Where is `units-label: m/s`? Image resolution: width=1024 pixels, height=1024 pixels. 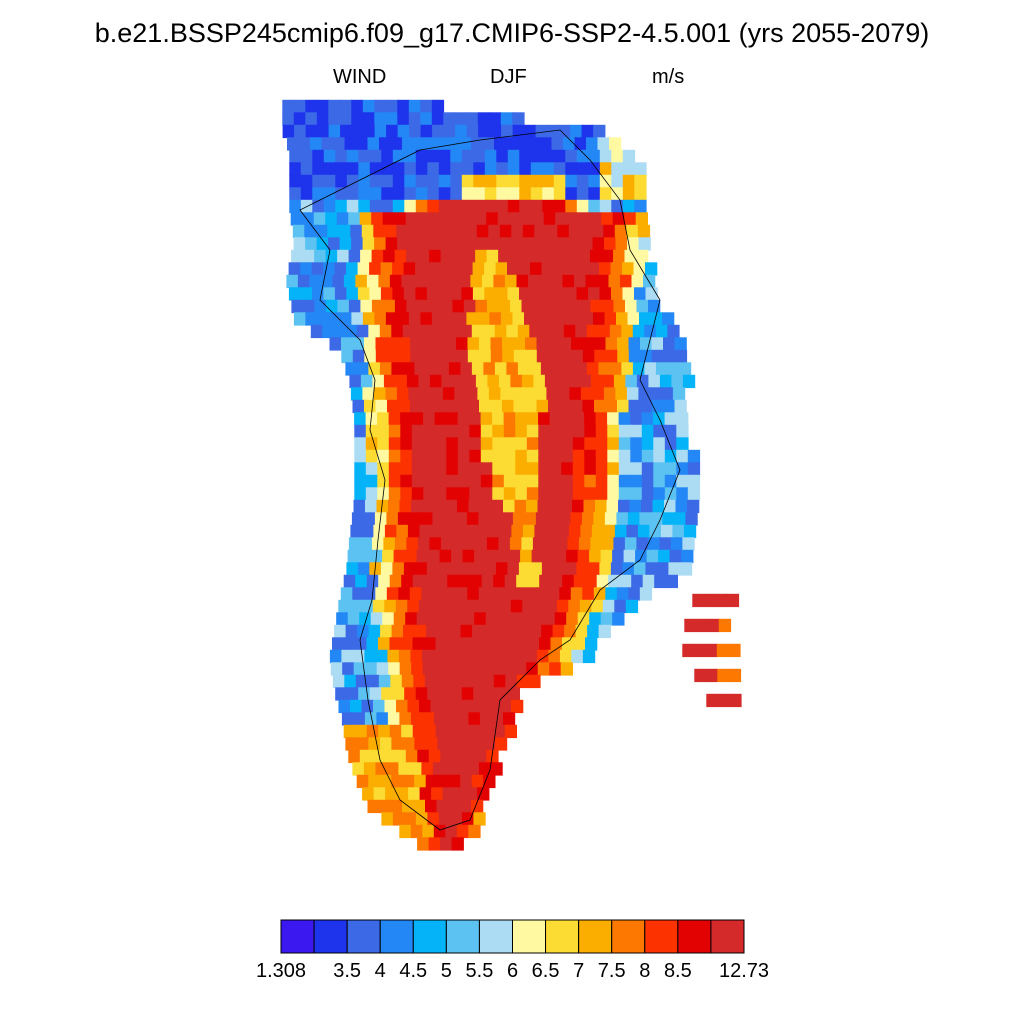 units-label: m/s is located at coordinates (668, 77).